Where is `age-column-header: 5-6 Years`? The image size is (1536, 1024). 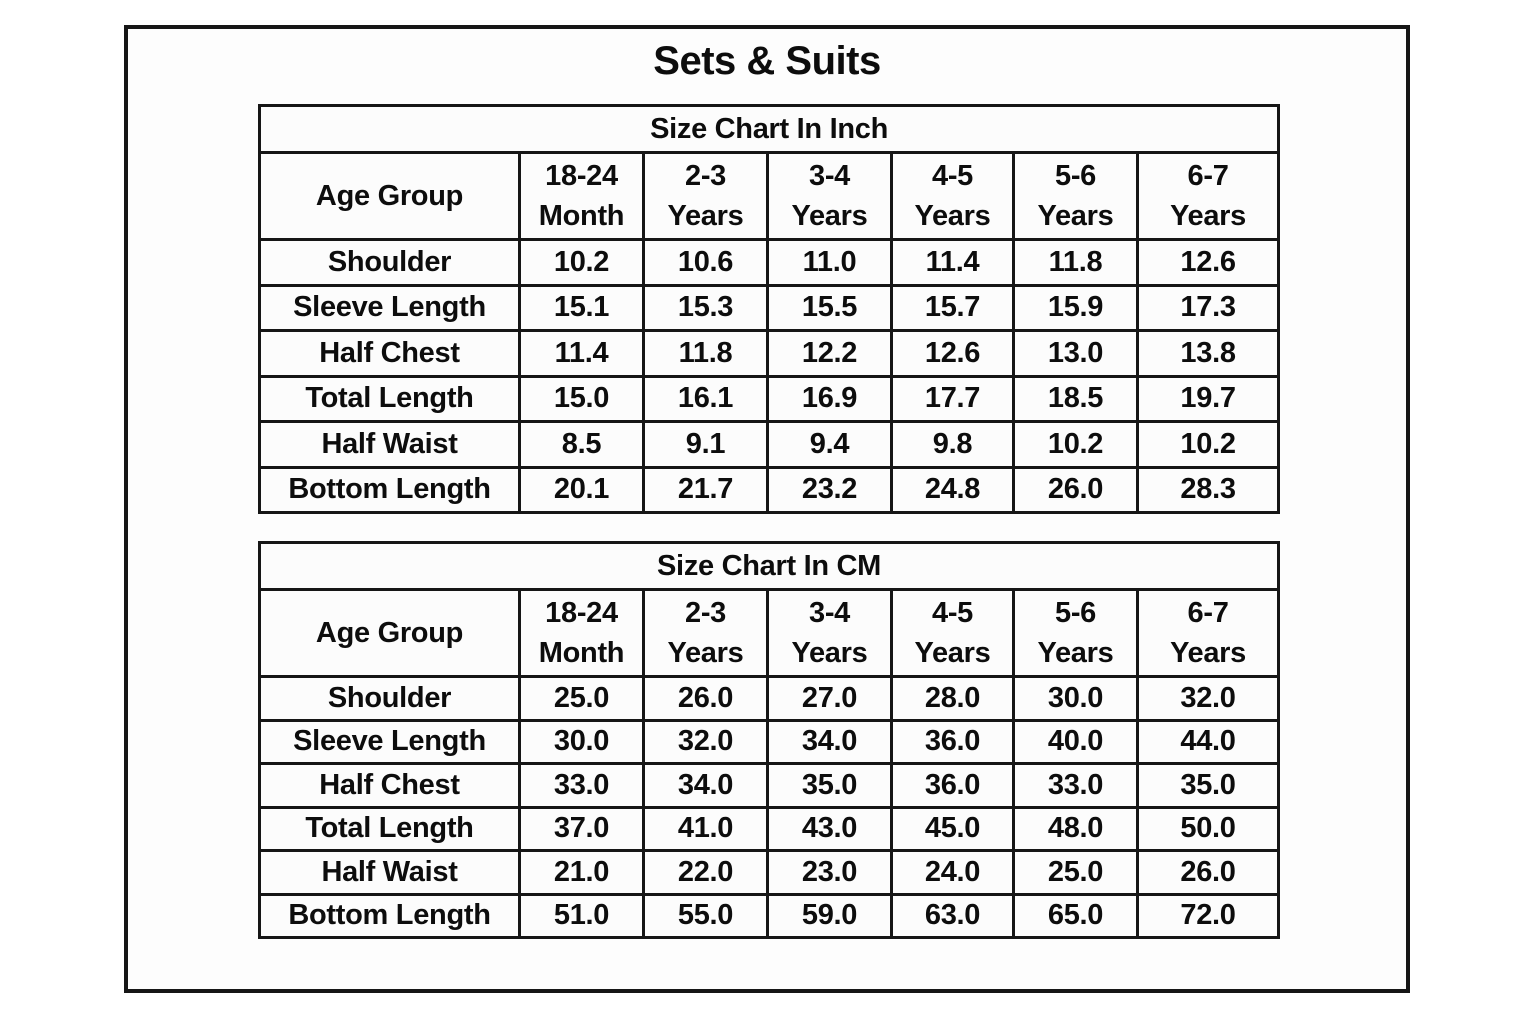
age-column-header: 5-6 Years is located at coordinates (1075, 633).